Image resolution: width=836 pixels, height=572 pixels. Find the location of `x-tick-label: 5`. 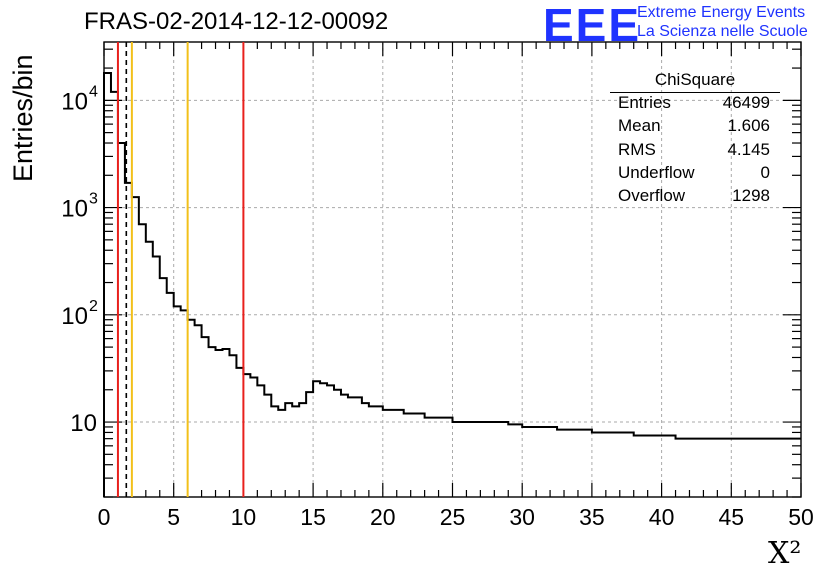

x-tick-label: 5 is located at coordinates (173, 517).